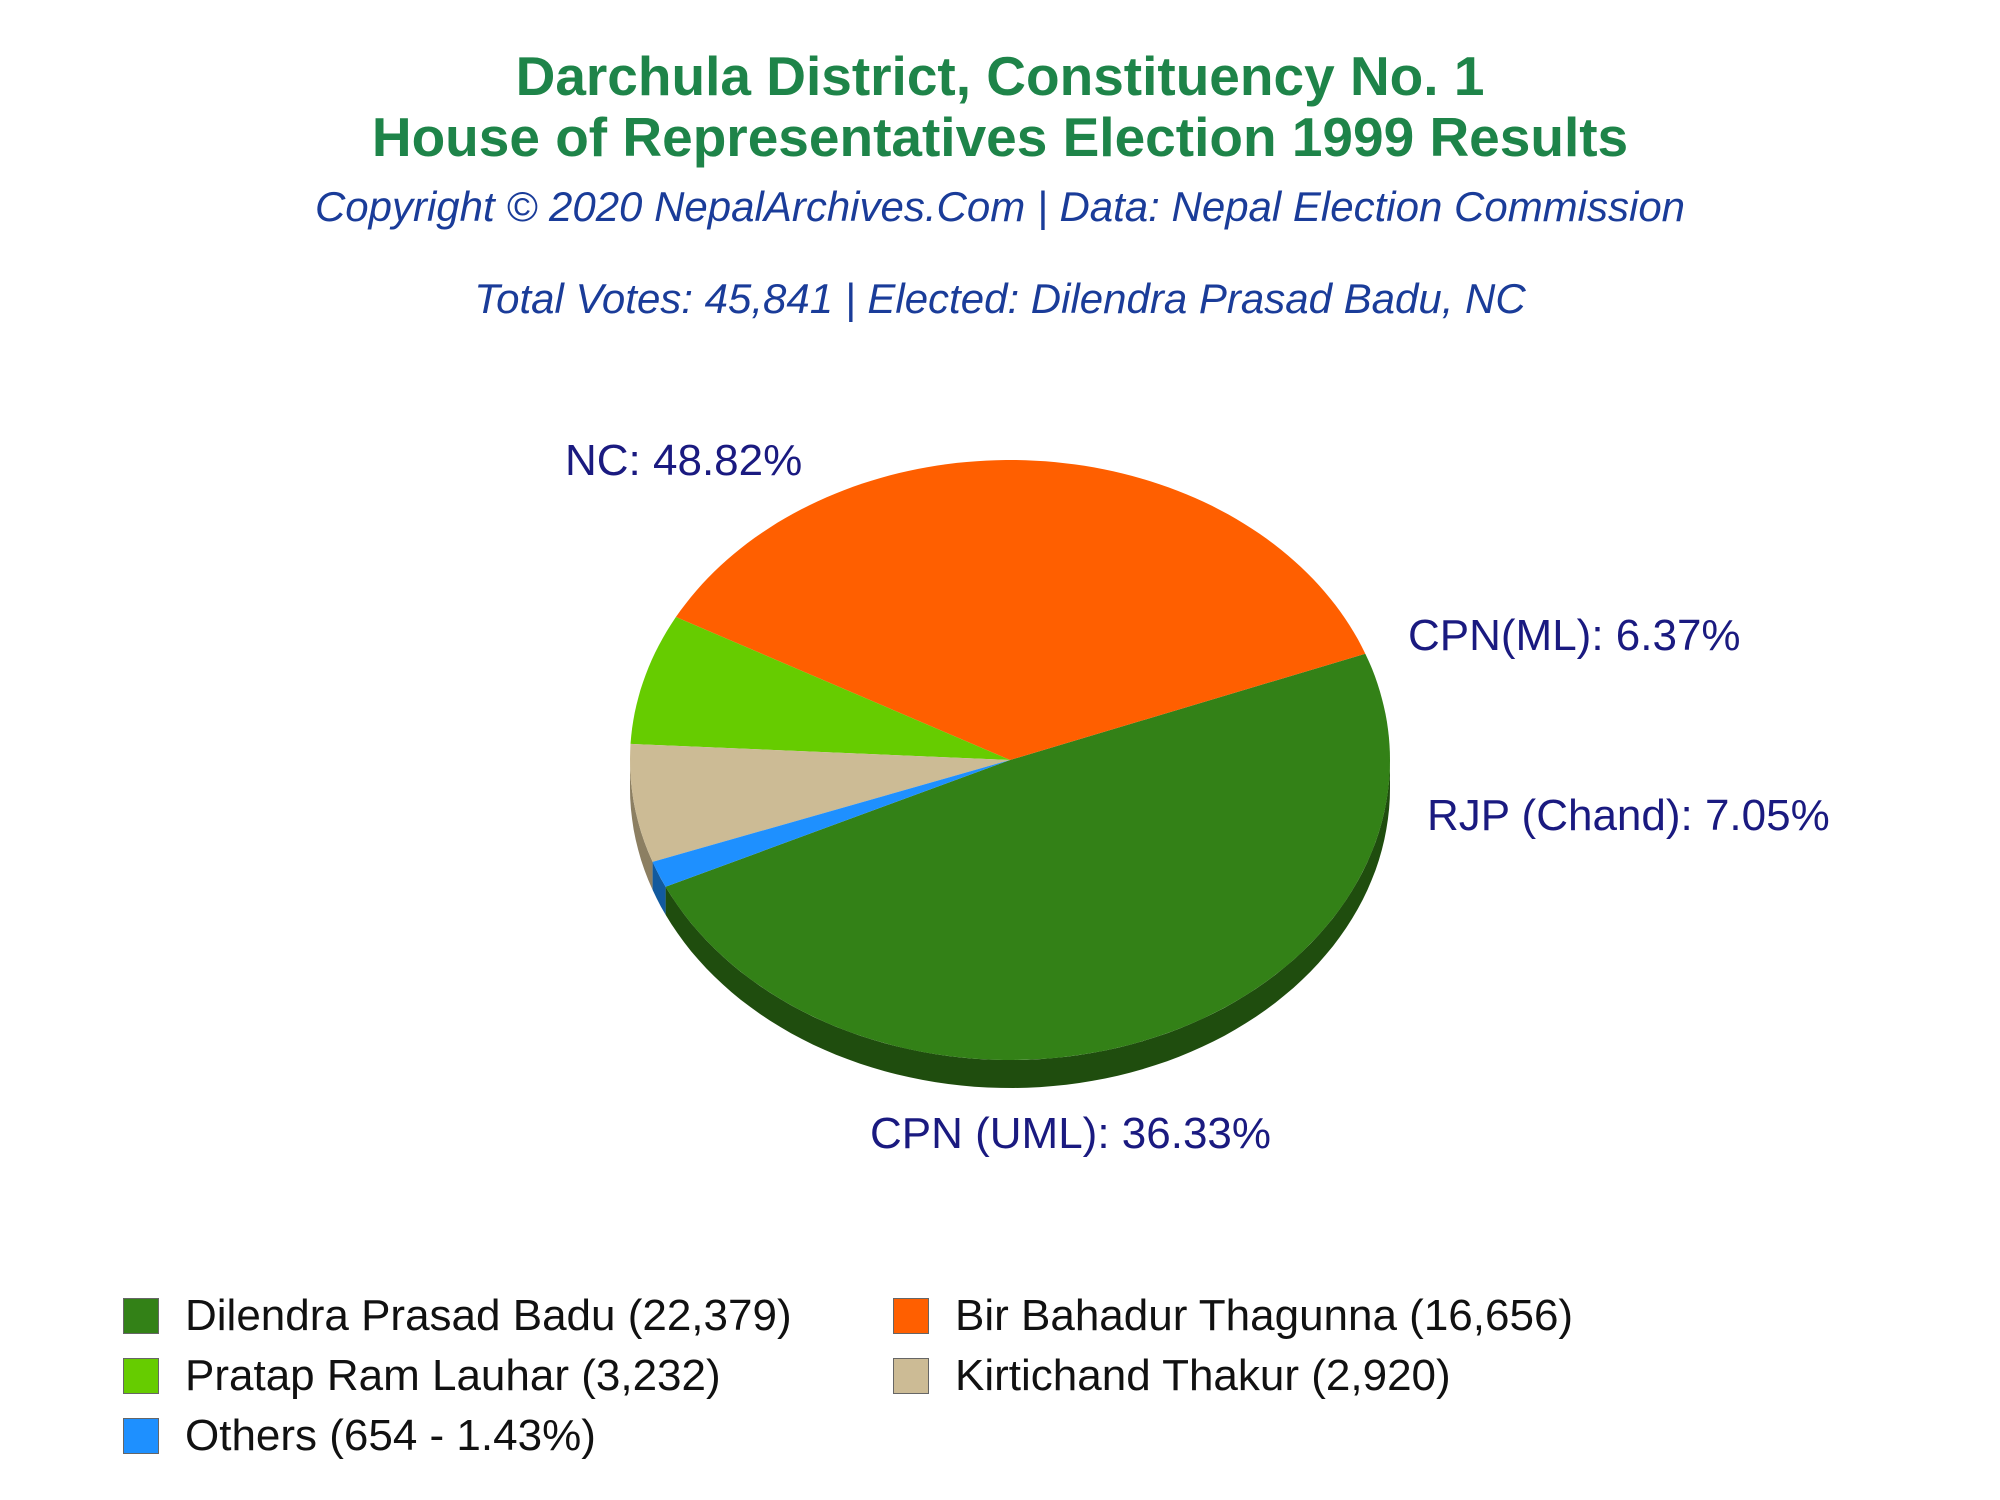 The image size is (2000, 1500). Describe the element at coordinates (1020, 610) in the screenshot. I see `pie-slice-cpn-uml` at that location.